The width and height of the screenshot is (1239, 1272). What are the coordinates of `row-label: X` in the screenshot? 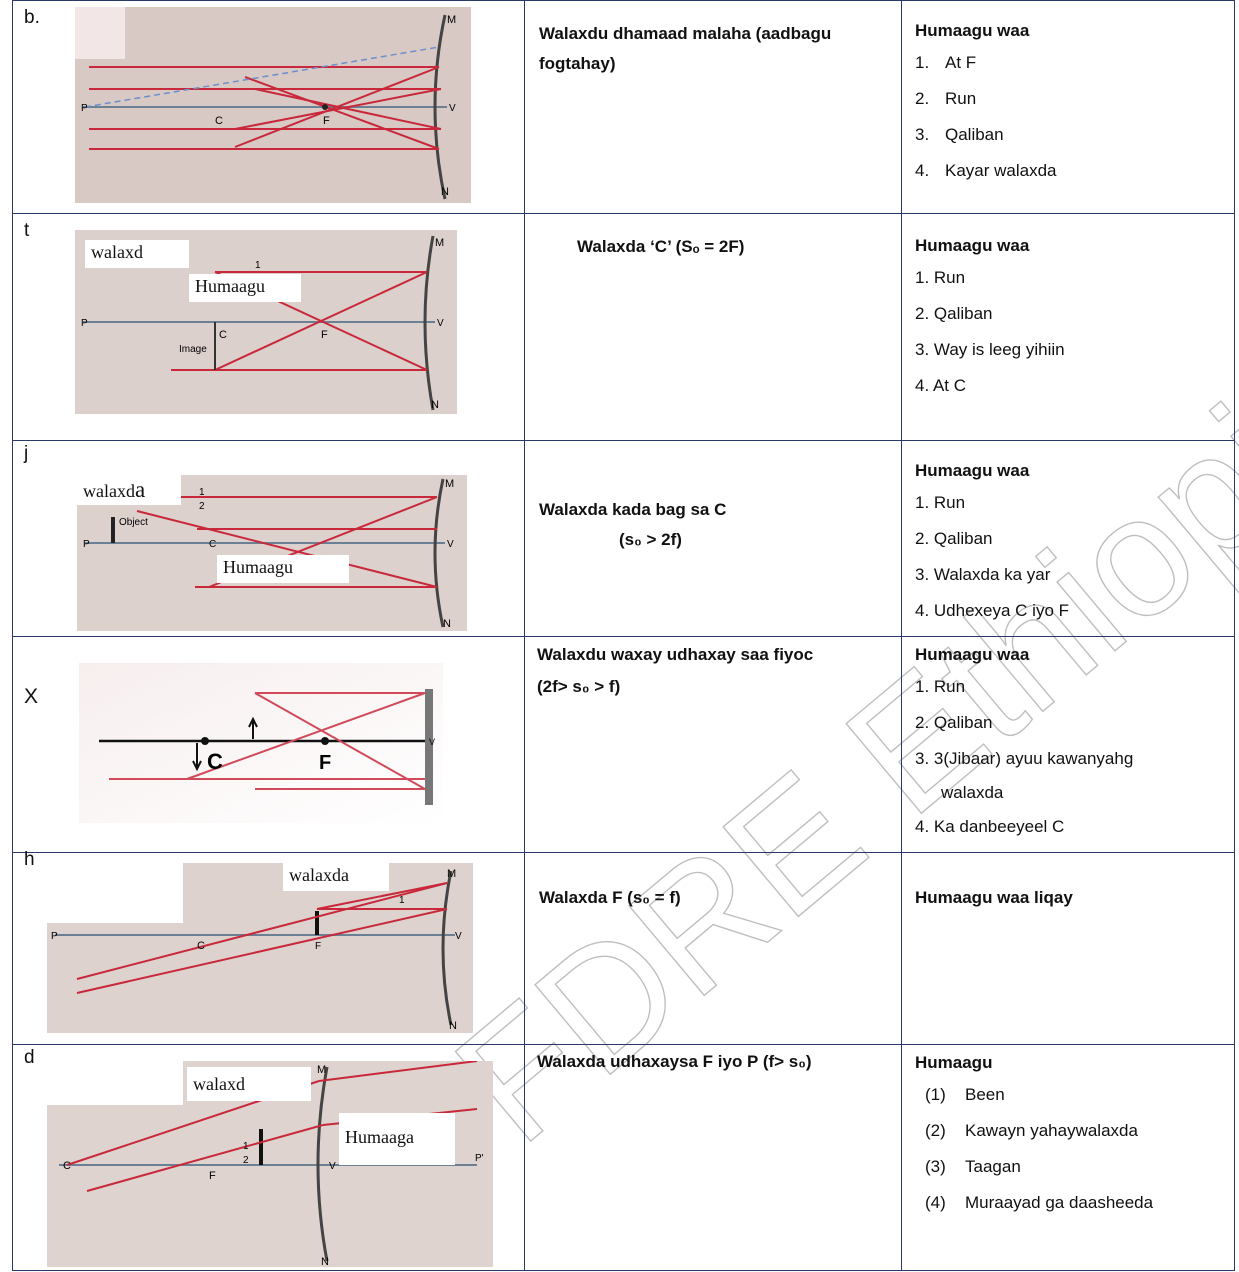 It's located at (31, 696).